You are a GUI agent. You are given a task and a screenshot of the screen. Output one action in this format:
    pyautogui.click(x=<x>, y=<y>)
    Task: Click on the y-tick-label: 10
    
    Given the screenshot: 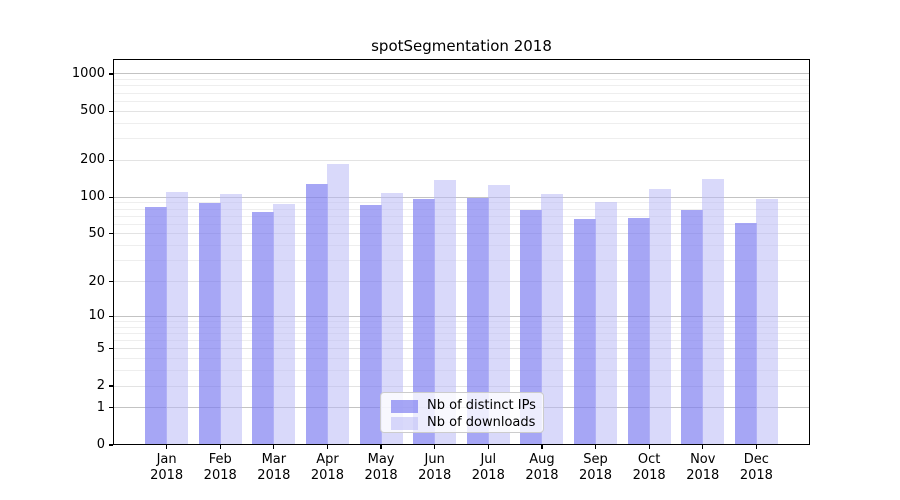 What is the action you would take?
    pyautogui.click(x=96, y=316)
    